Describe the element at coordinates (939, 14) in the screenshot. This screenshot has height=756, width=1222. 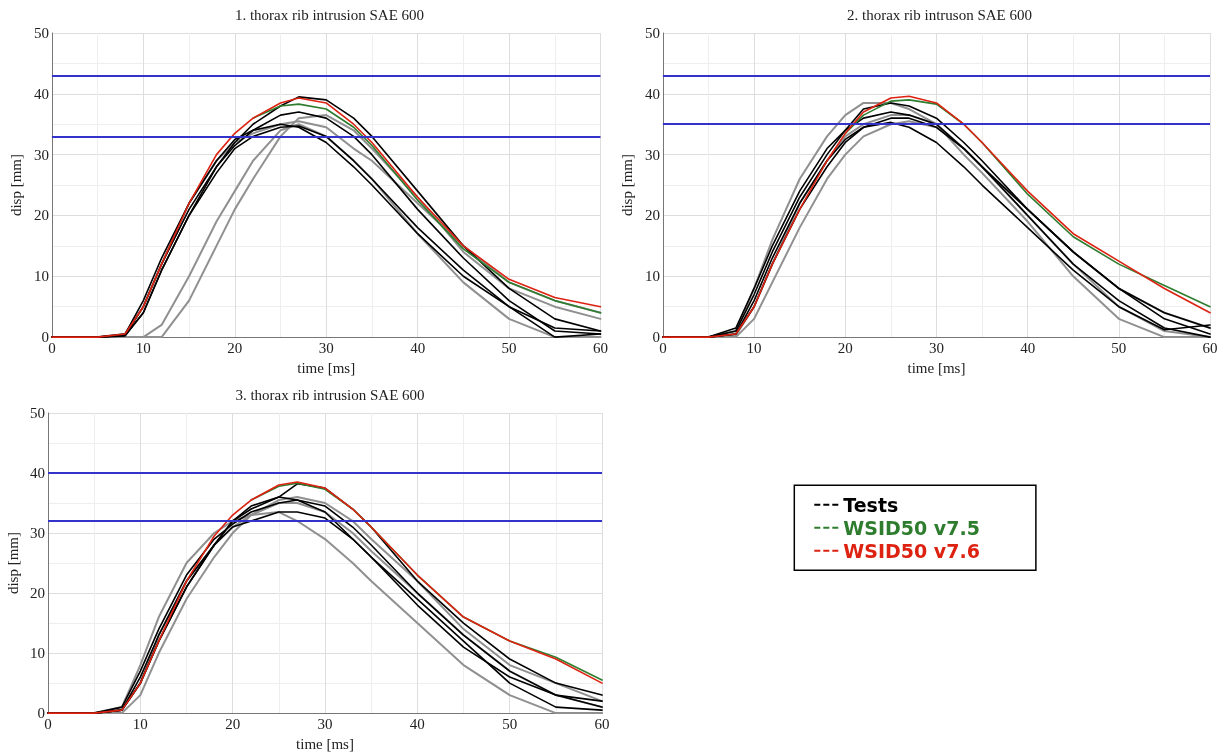
I see `chart-title: 2. thorax rib intruson SAE 600` at that location.